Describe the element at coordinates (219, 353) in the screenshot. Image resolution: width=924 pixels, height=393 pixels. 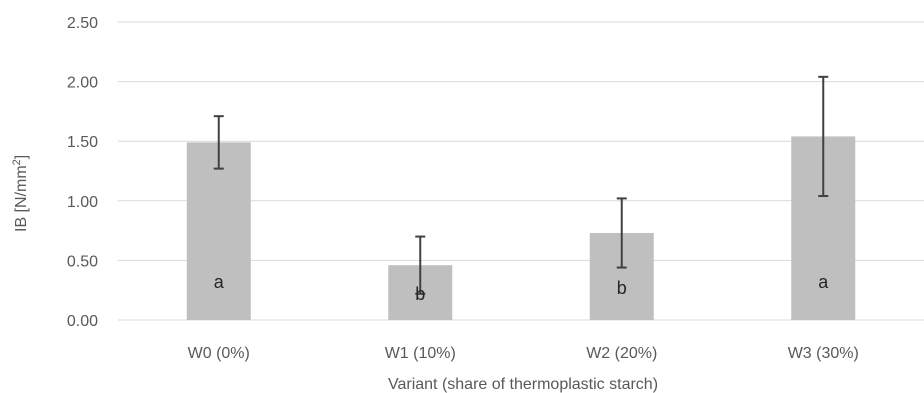
I see `category-label: W0 (0%)` at that location.